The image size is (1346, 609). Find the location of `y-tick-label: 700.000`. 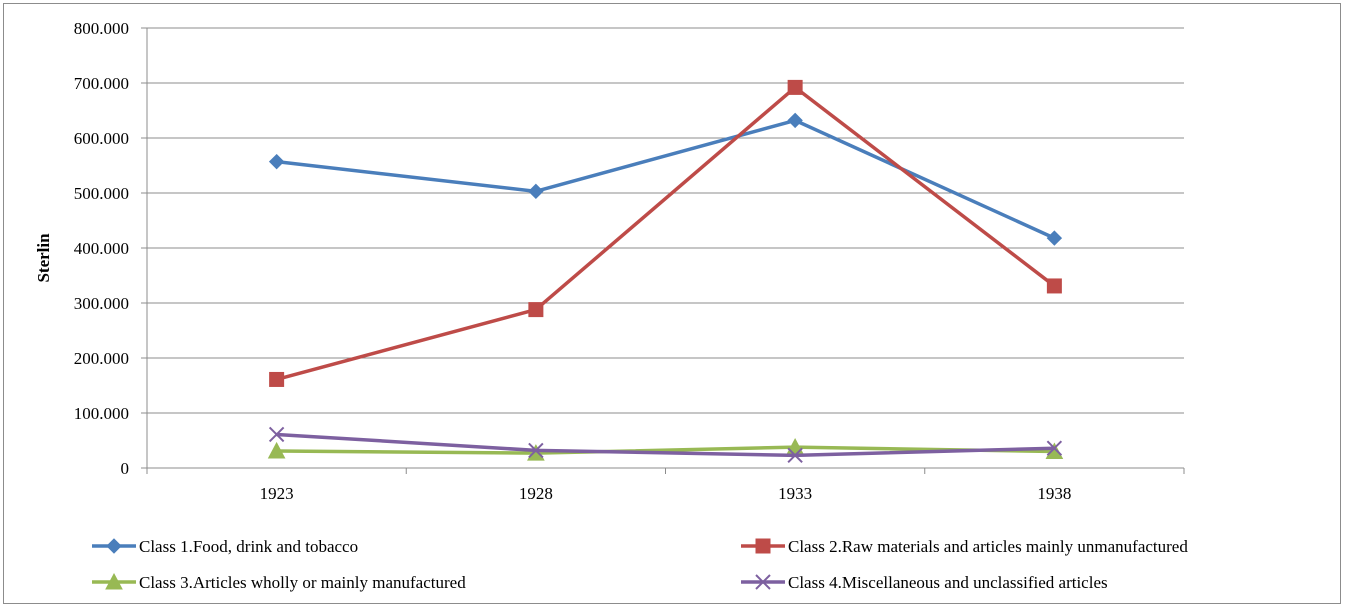

y-tick-label: 700.000 is located at coordinates (101, 83).